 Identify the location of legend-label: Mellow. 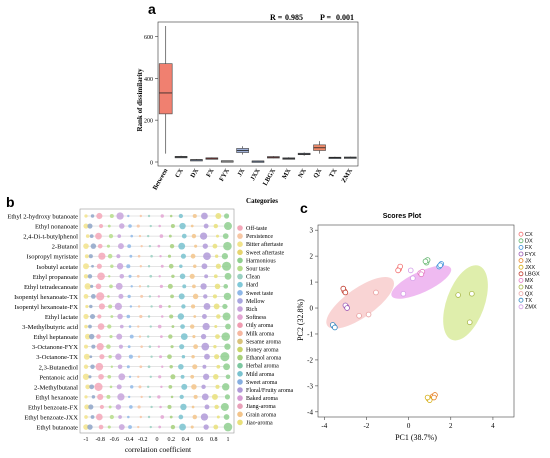
(255, 302).